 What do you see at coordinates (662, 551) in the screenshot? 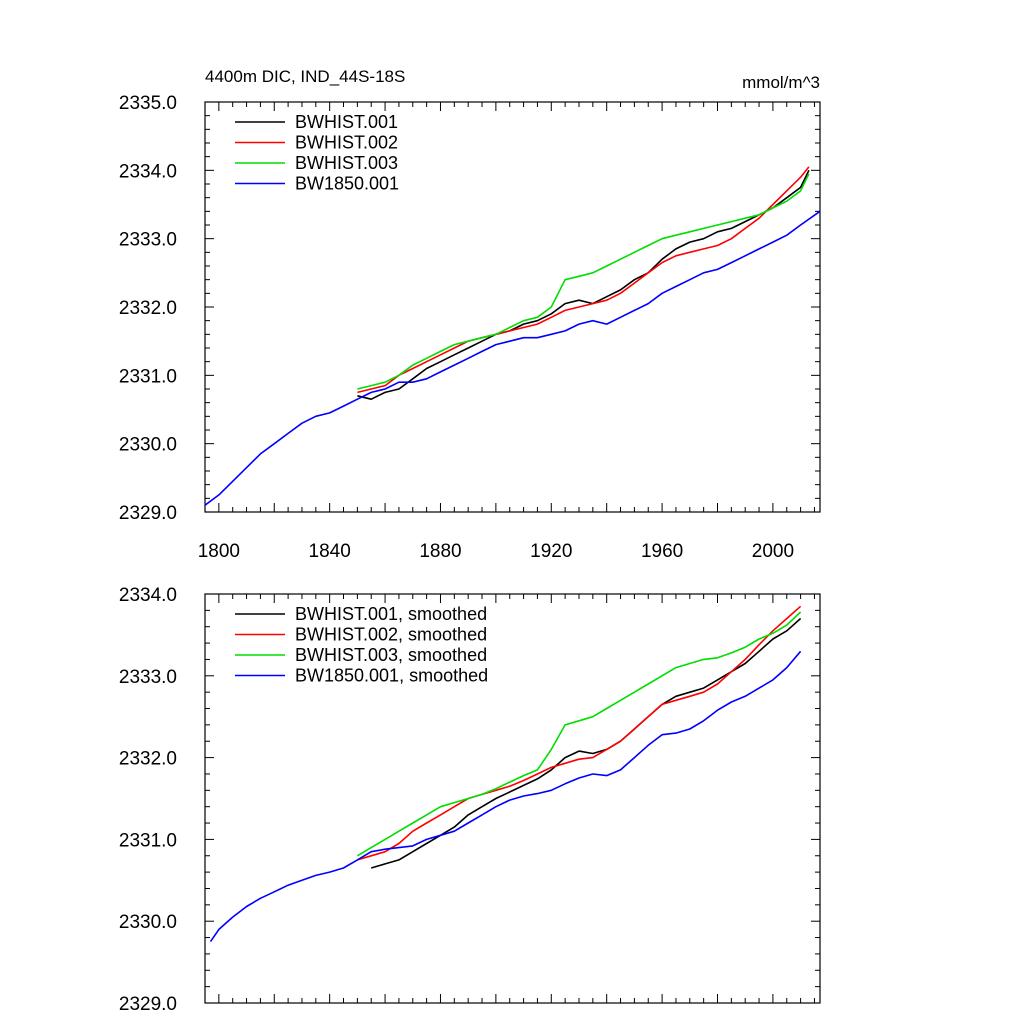
I see `x-tick-label: 1960` at bounding box center [662, 551].